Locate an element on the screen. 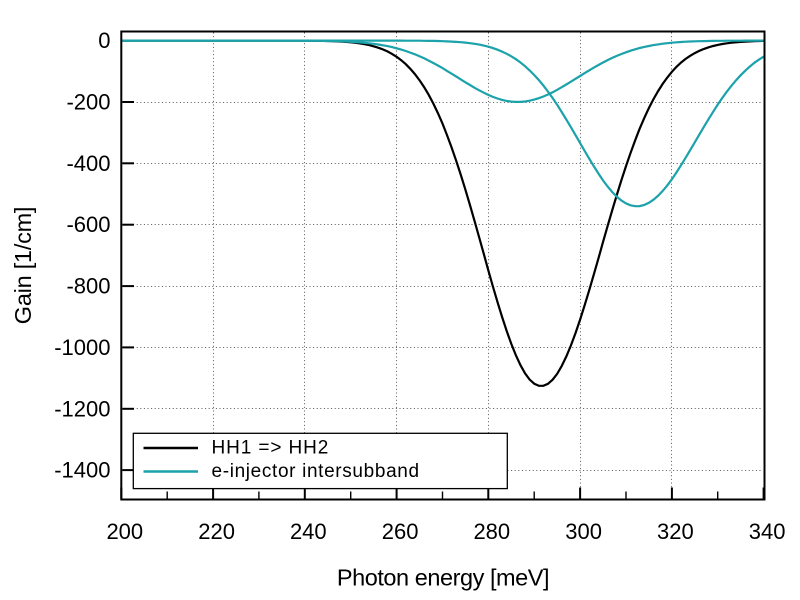  svg-text: -800 is located at coordinates (88, 286).